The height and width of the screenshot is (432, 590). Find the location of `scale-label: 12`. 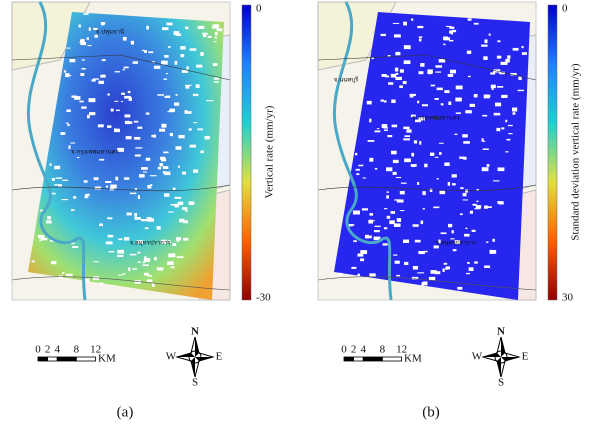

scale-label: 12 is located at coordinates (401, 350).